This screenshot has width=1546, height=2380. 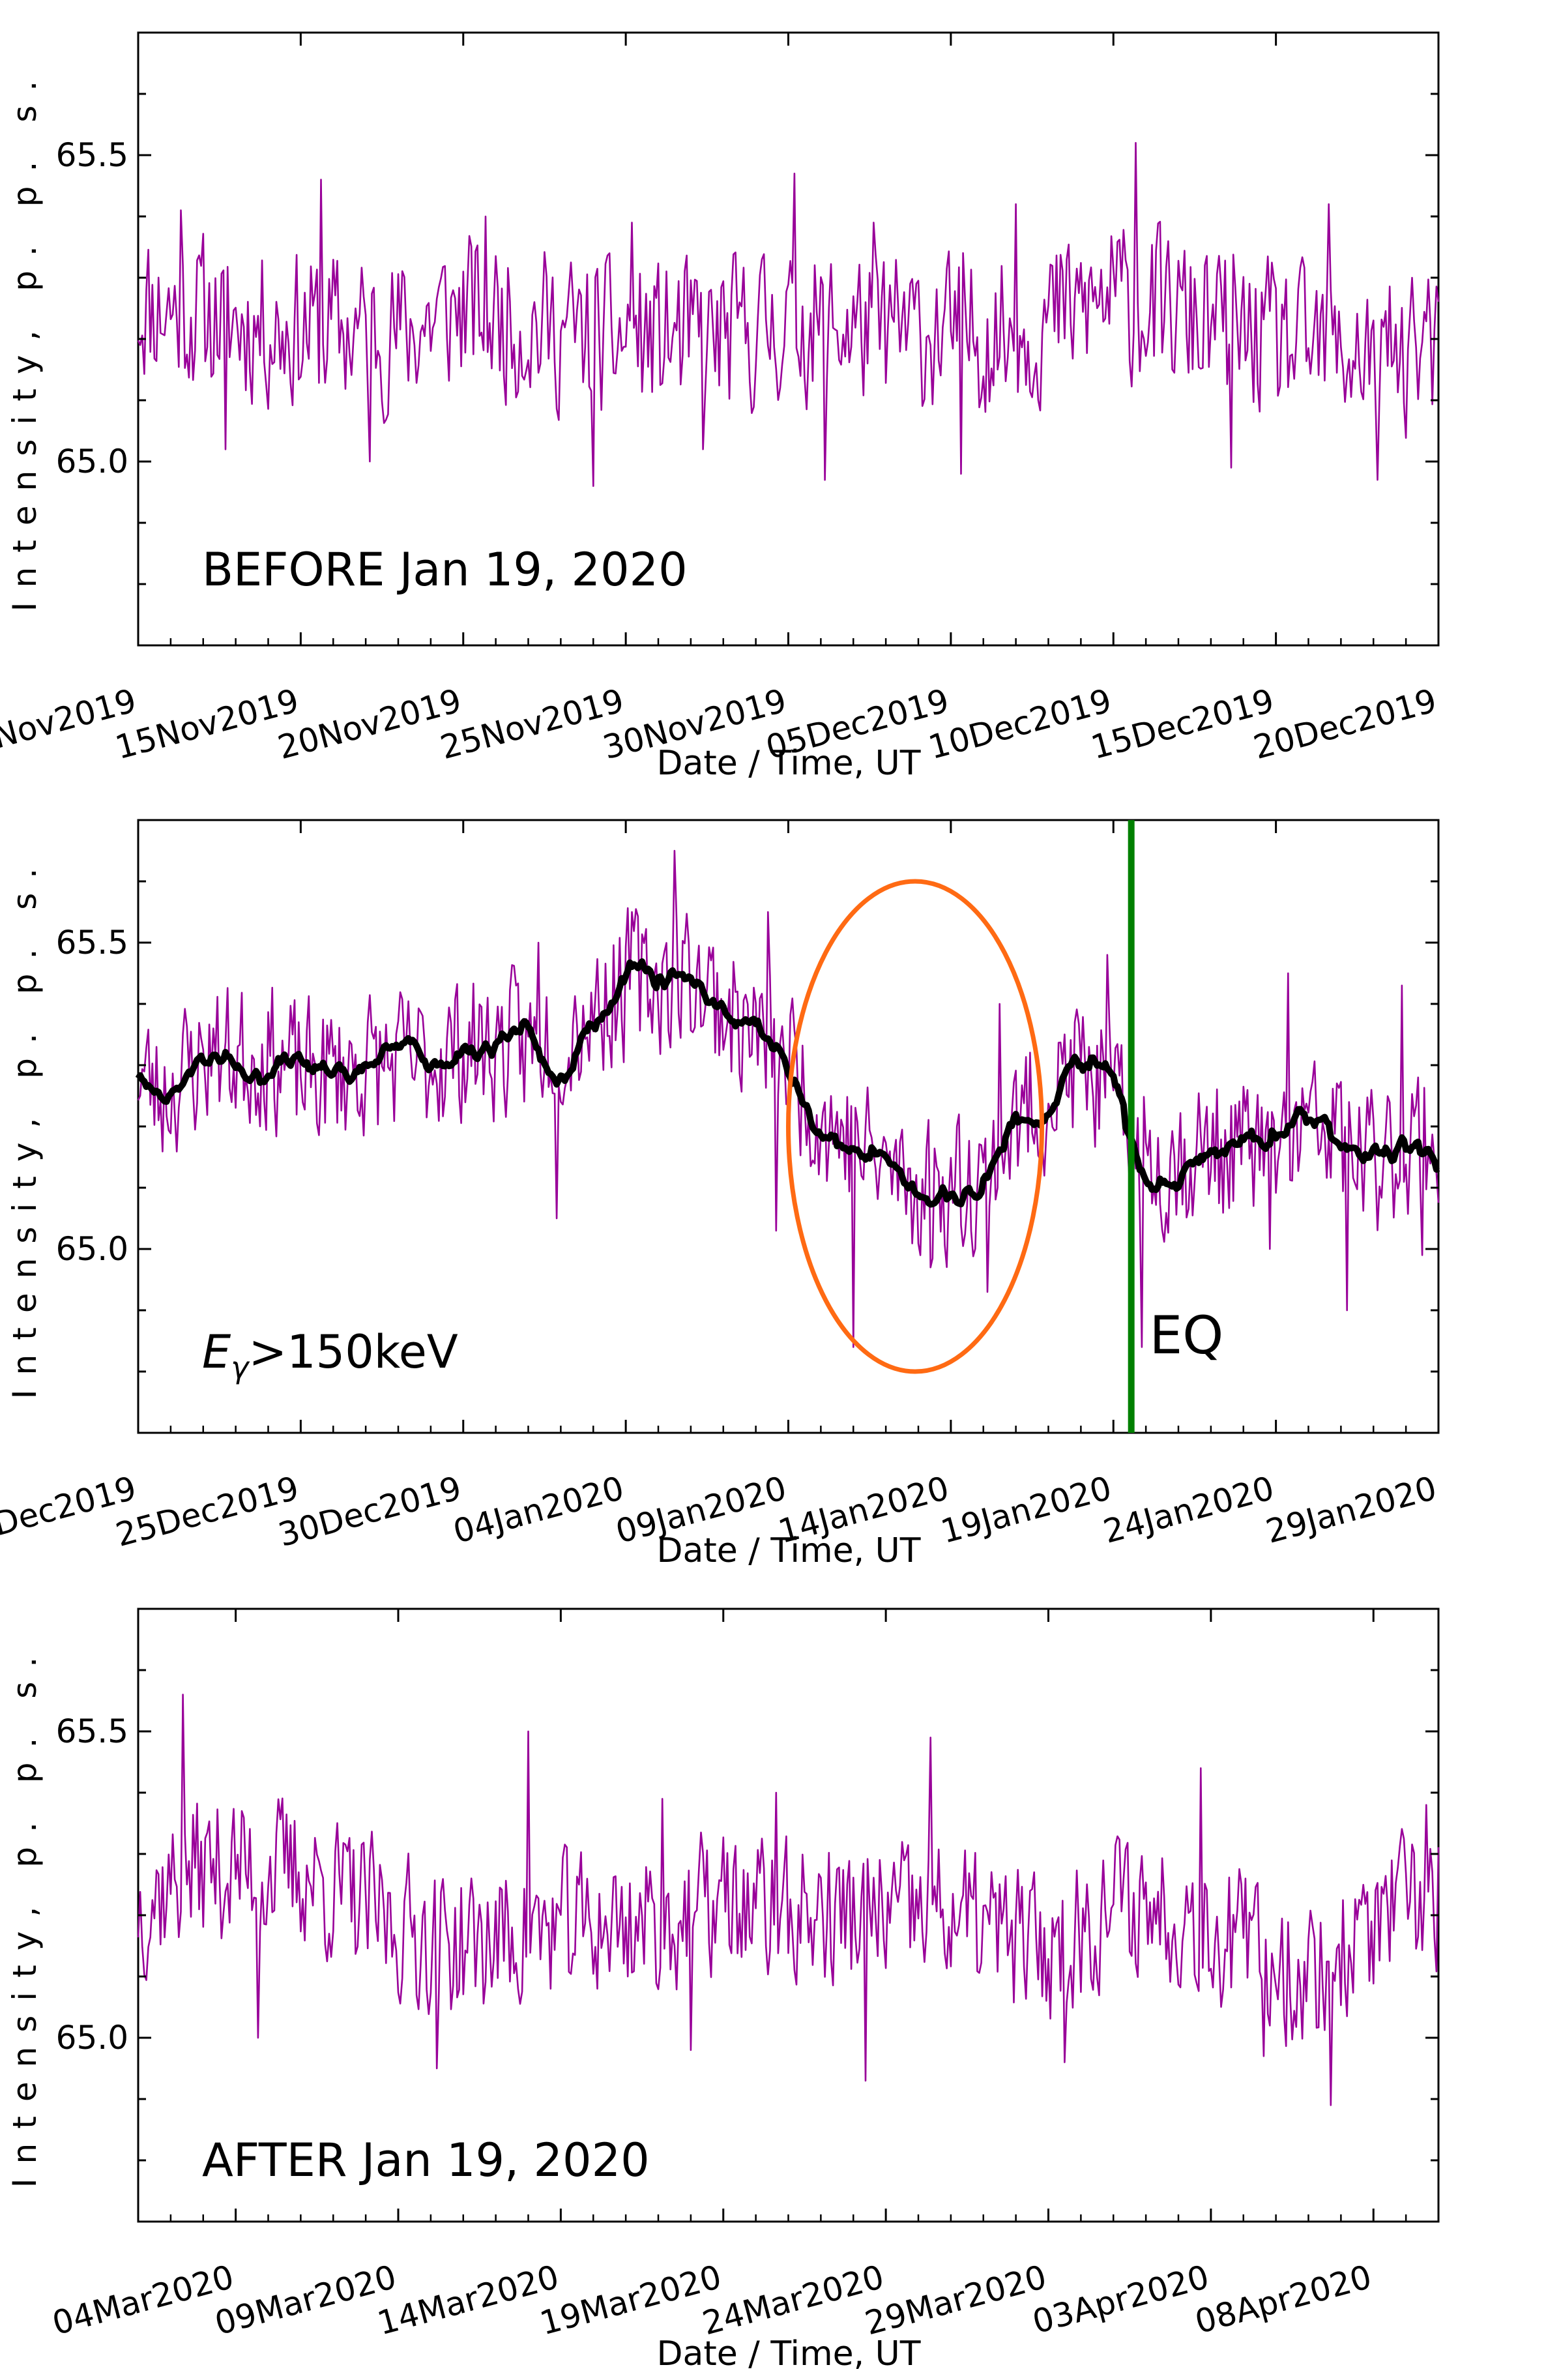 What do you see at coordinates (1283, 2300) in the screenshot?
I see `x-tick-label: 08Apr2020` at bounding box center [1283, 2300].